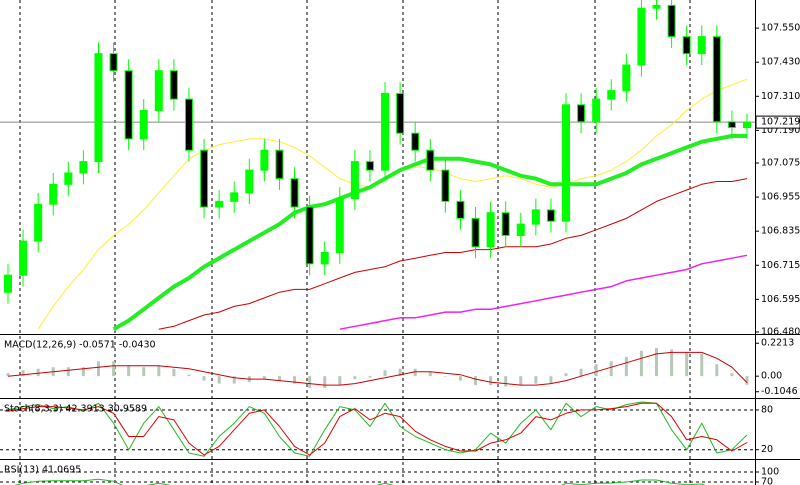 This screenshot has height=485, width=800. Describe the element at coordinates (780, 265) in the screenshot. I see `y-tick-label: 106.715` at that location.